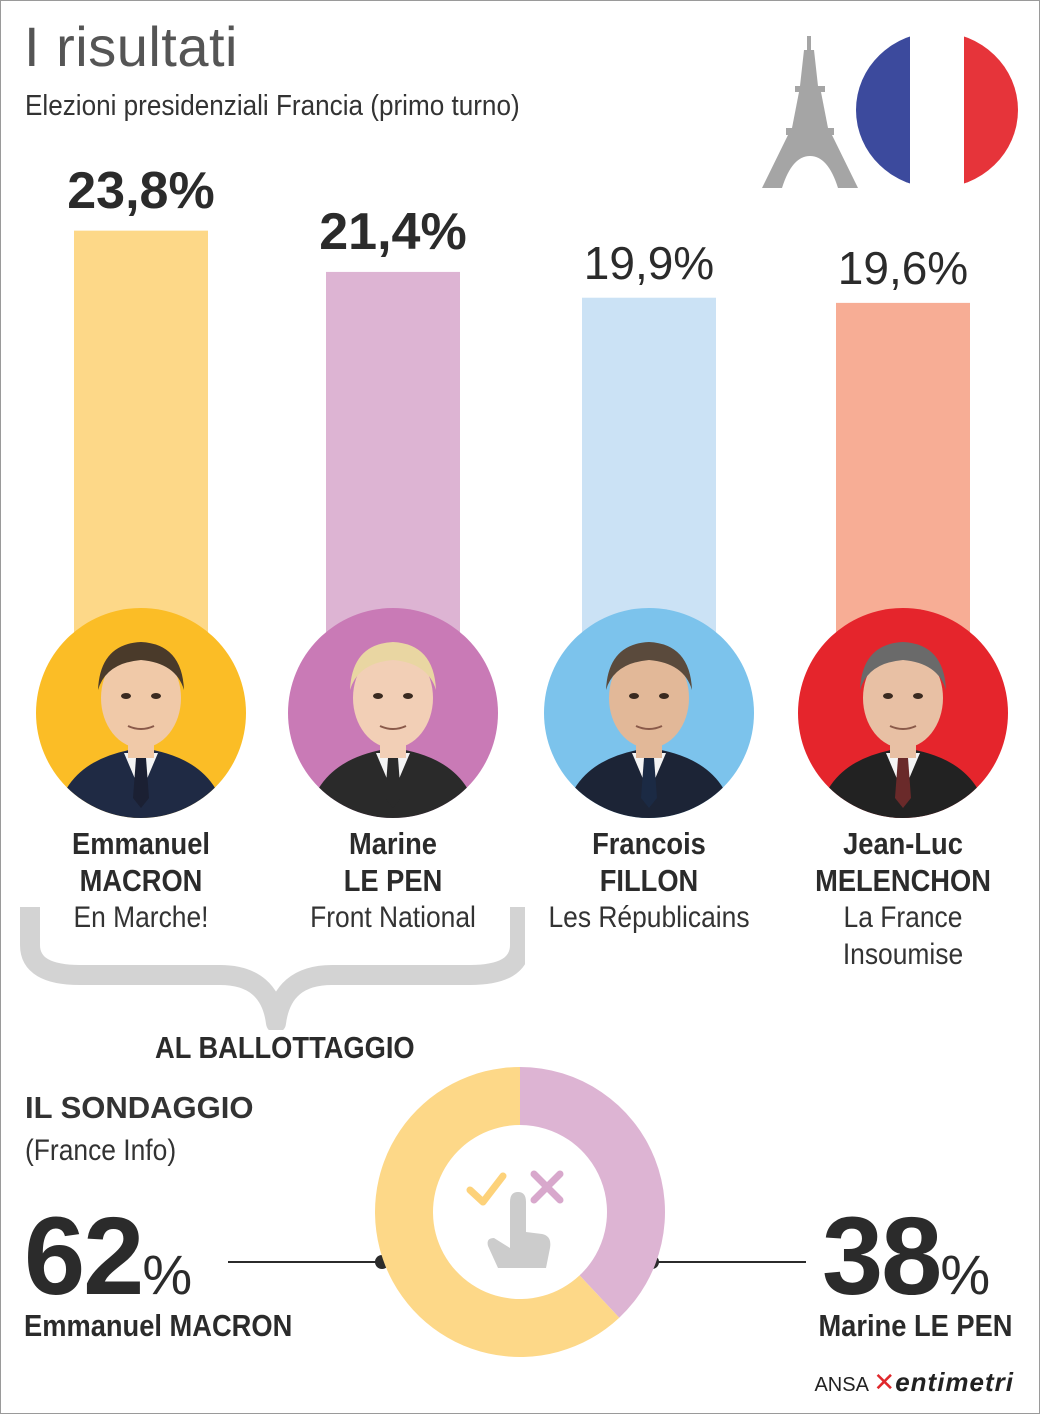 Image resolution: width=1040 pixels, height=1414 pixels. I want to click on candidate-first-name: Francois, so click(649, 843).